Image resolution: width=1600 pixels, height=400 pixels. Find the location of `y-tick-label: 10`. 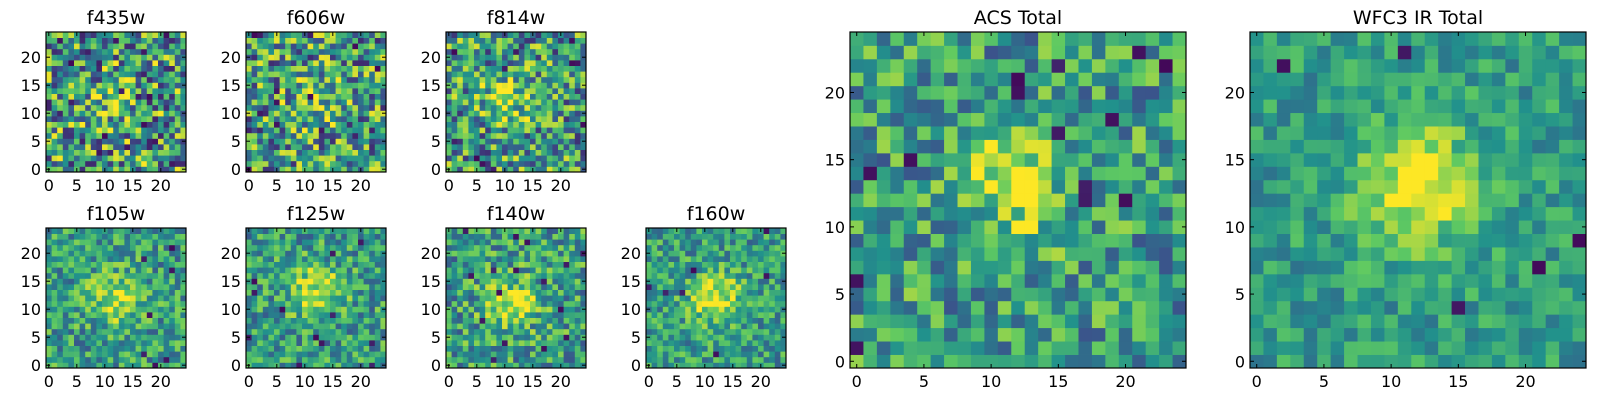

y-tick-label: 10 is located at coordinates (231, 309).